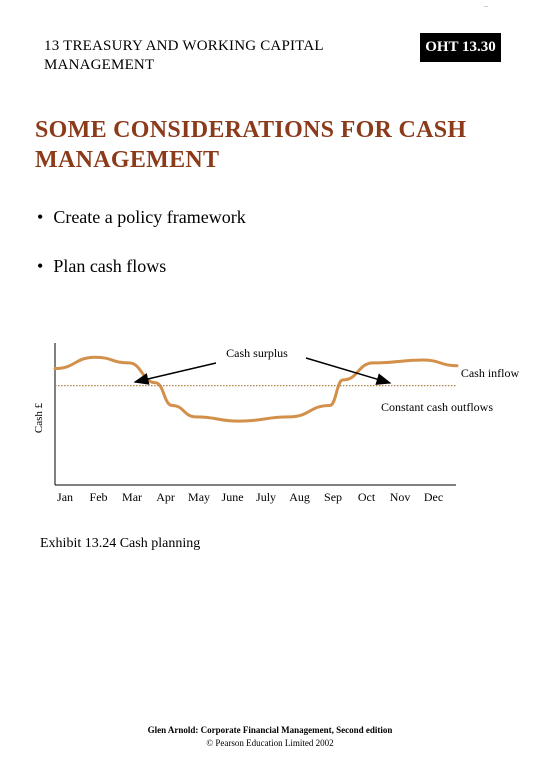  I want to click on x-tick-label: Aug, so click(299, 497).